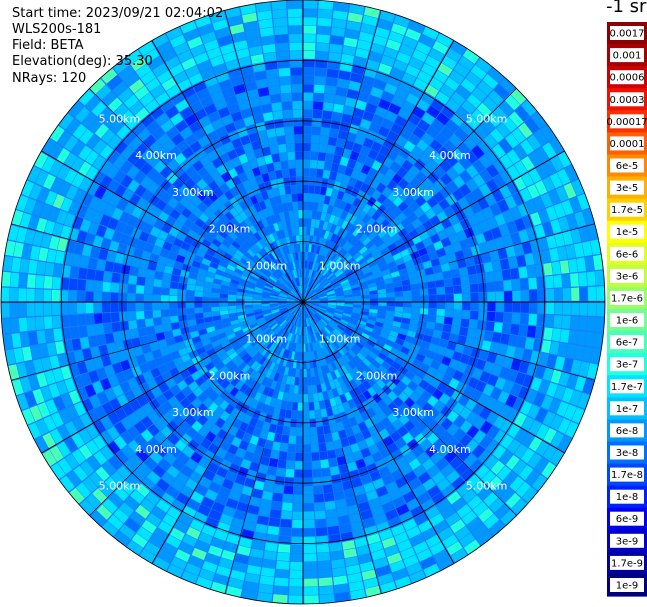  What do you see at coordinates (340, 265) in the screenshot?
I see `ring-label: 1.00km` at bounding box center [340, 265].